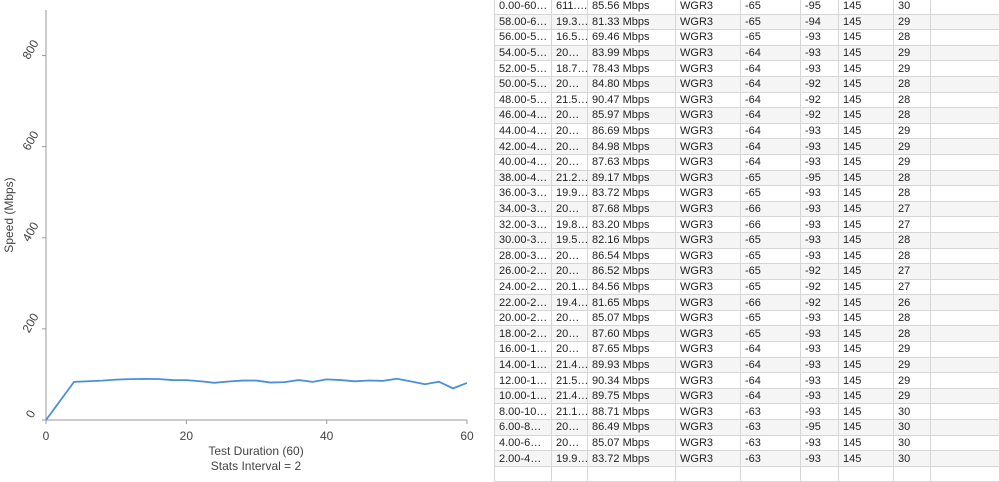  I want to click on empty-row, so click(747, 473).